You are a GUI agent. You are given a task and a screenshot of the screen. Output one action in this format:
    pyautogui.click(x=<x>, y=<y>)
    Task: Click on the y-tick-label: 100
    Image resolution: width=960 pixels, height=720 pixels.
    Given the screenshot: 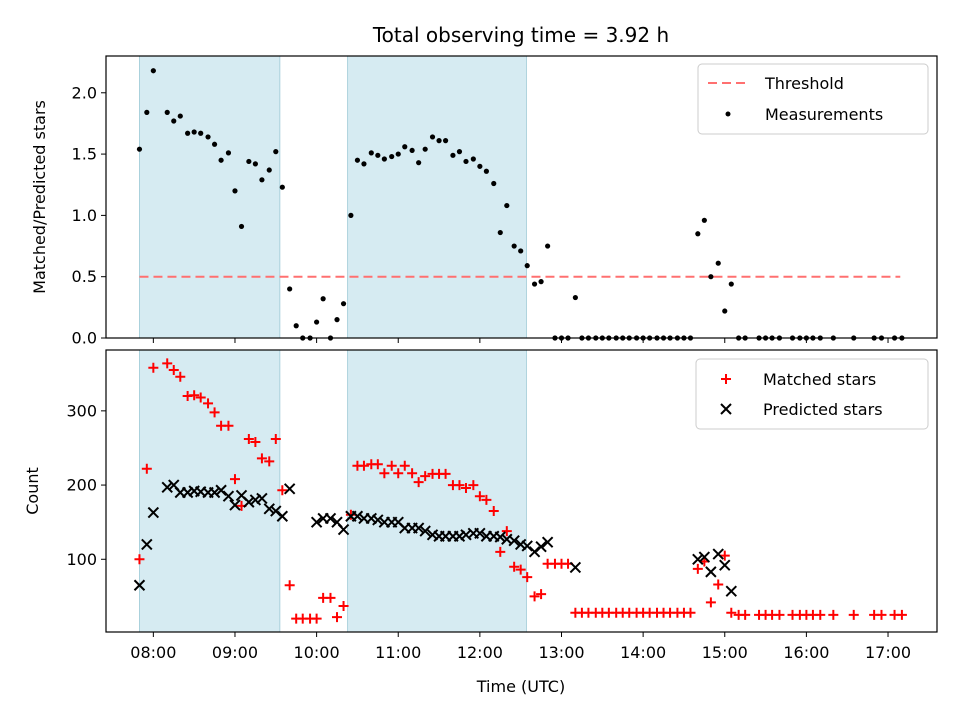 What is the action you would take?
    pyautogui.click(x=81, y=559)
    